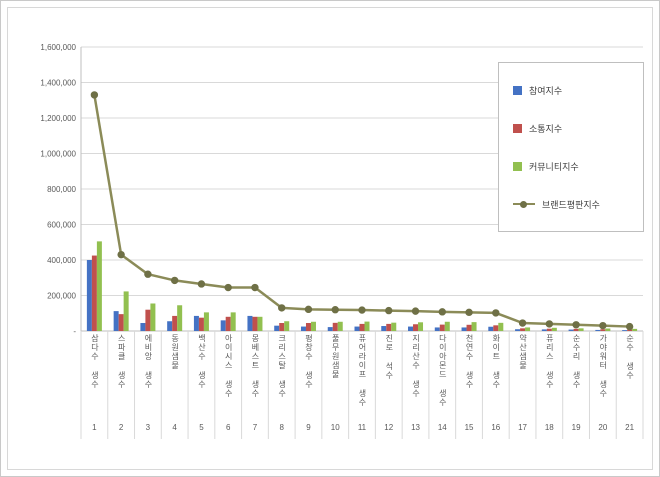 This screenshot has height=477, width=660. What do you see at coordinates (362, 370) in the screenshot?
I see `category-label: 퓨어라이프 생수` at bounding box center [362, 370].